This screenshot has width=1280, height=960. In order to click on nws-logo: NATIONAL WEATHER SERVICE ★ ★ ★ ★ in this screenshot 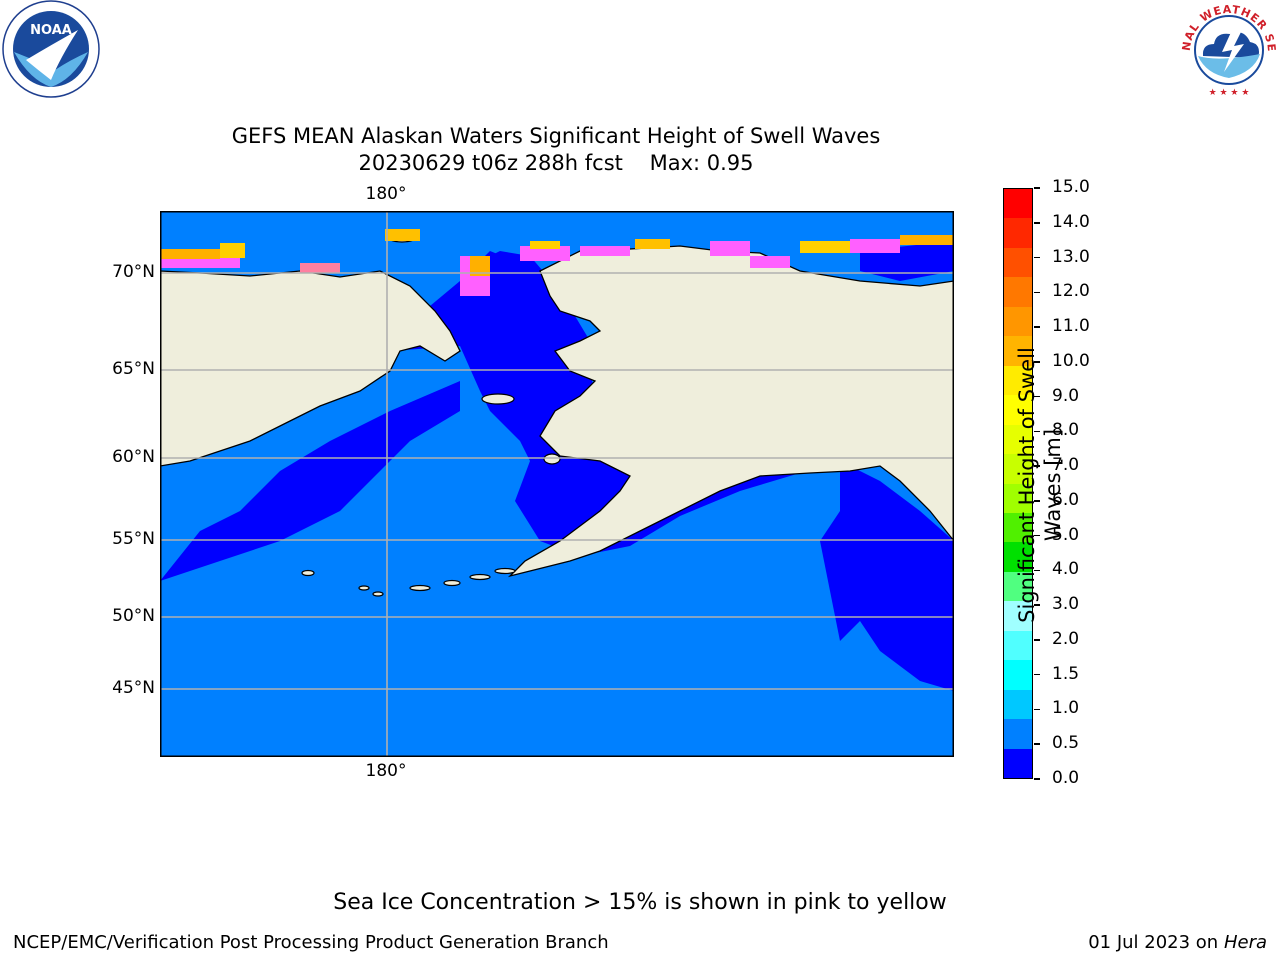, I will do `click(1227, 49)`.